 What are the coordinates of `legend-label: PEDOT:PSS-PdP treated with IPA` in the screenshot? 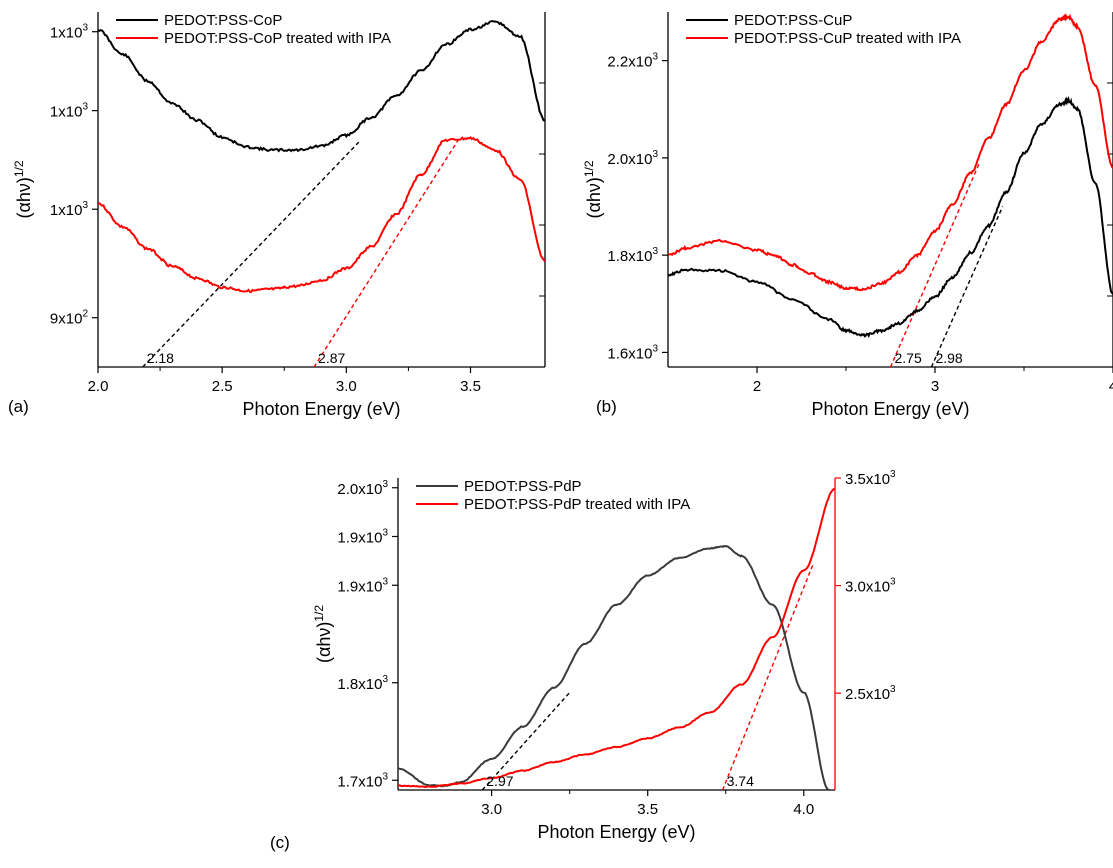 It's located at (577, 504).